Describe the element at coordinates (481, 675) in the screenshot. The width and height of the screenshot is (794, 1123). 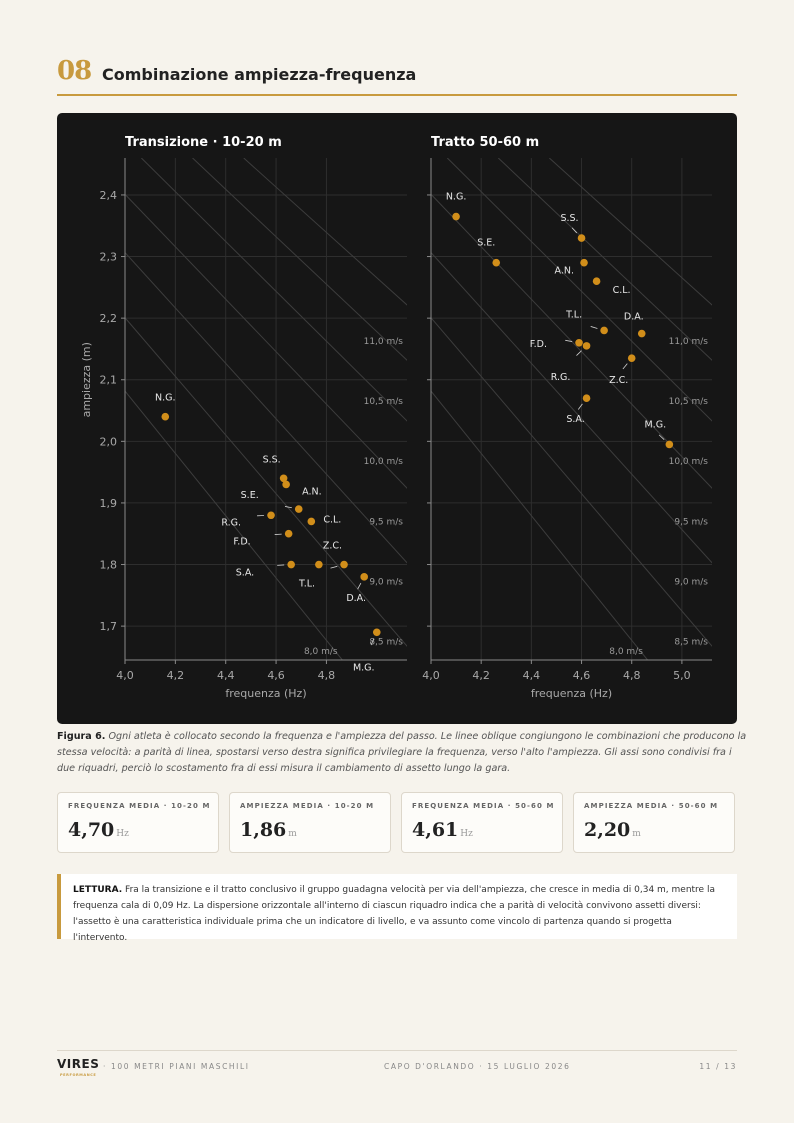
I see `x-tick-label: 4,2` at that location.